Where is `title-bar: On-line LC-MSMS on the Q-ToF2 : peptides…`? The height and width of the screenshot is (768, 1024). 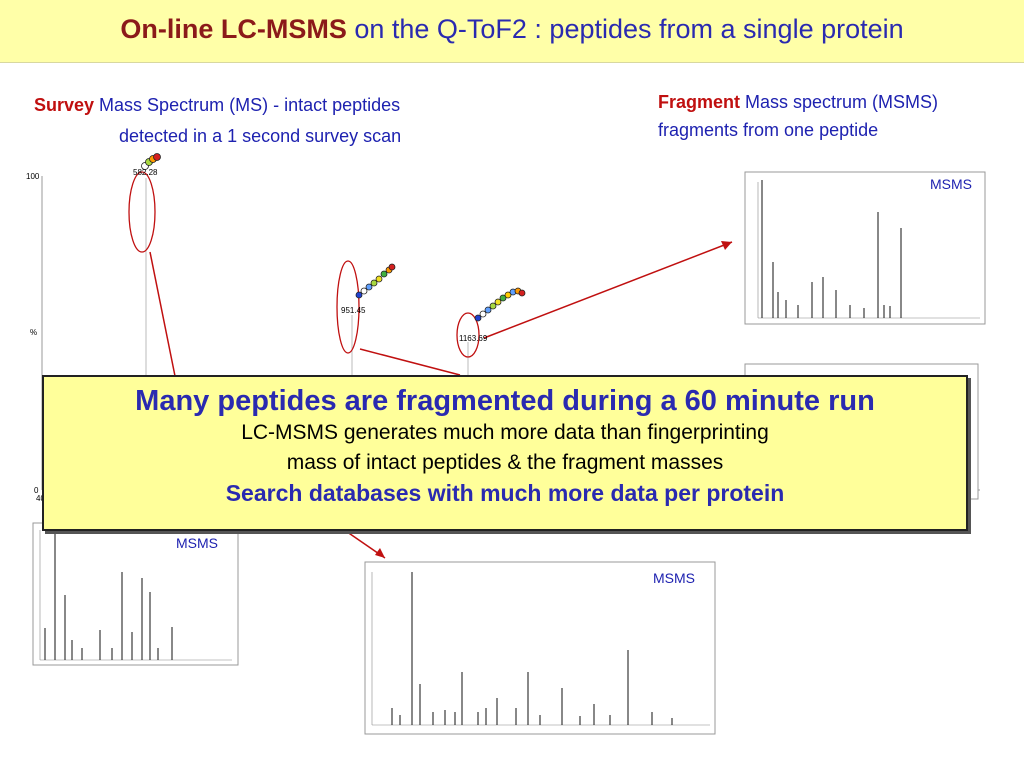 title-bar: On-line LC-MSMS on the Q-ToF2 : peptides… is located at coordinates (512, 31).